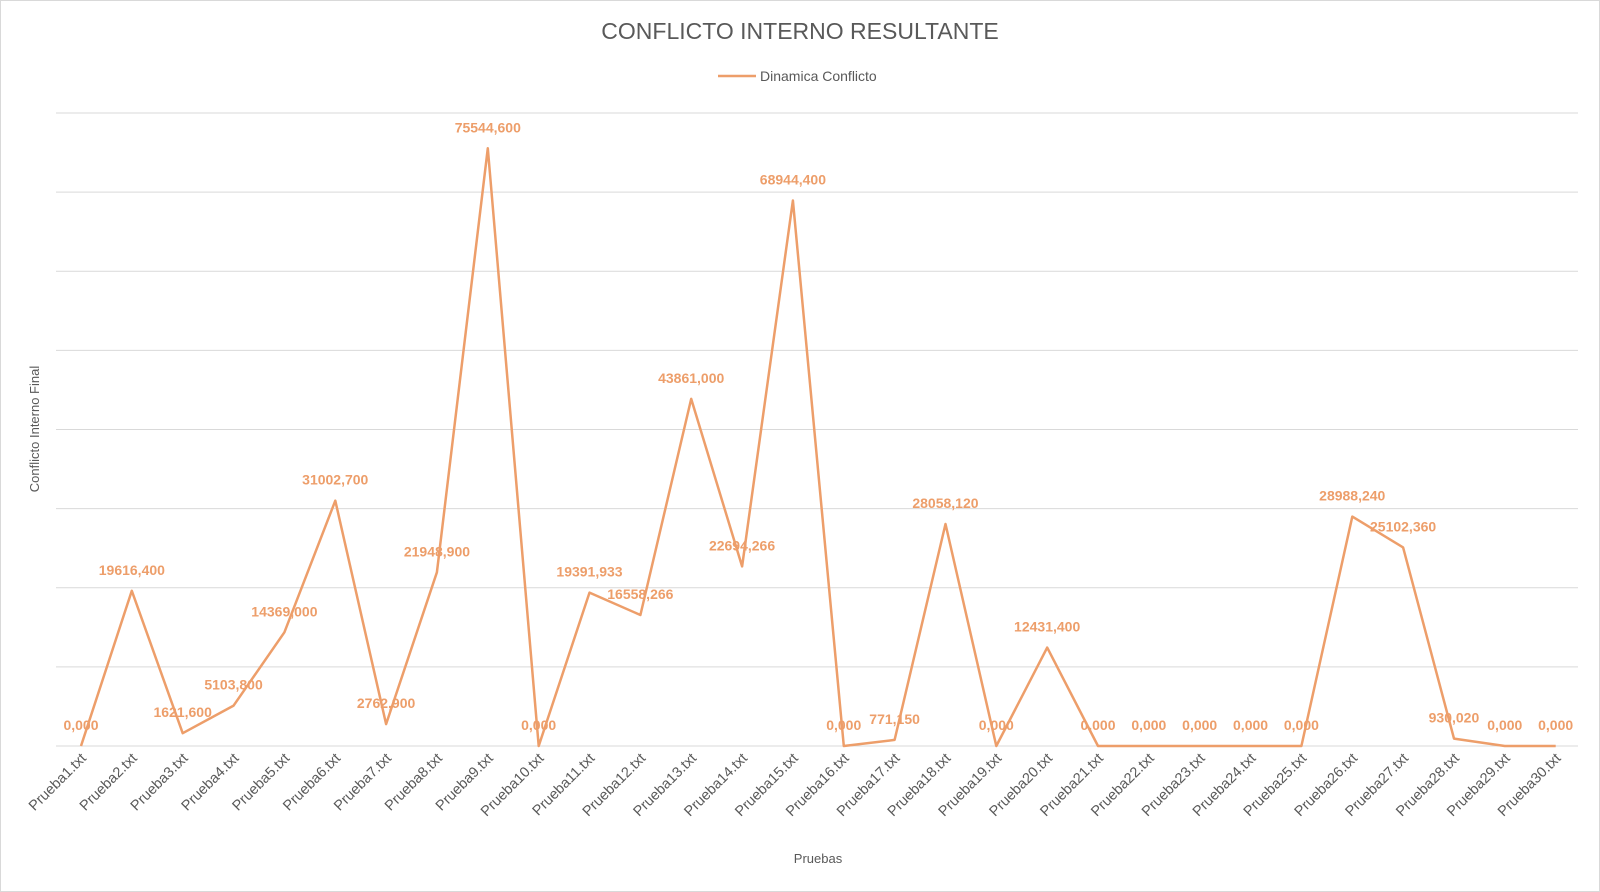  I want to click on y-axis-title: Conflicto Interno Final, so click(34, 429).